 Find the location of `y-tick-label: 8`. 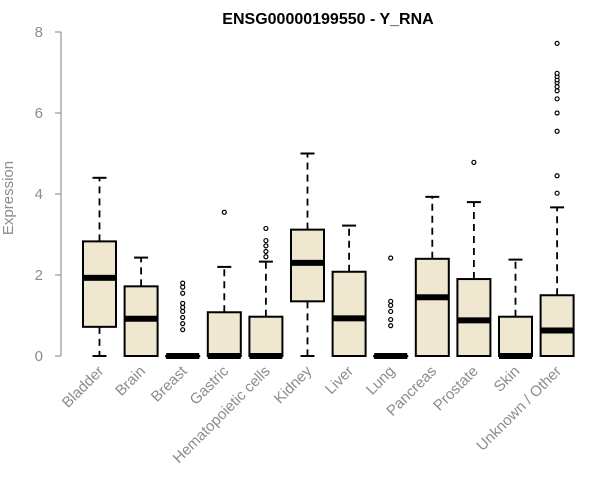

y-tick-label: 8 is located at coordinates (39, 32).